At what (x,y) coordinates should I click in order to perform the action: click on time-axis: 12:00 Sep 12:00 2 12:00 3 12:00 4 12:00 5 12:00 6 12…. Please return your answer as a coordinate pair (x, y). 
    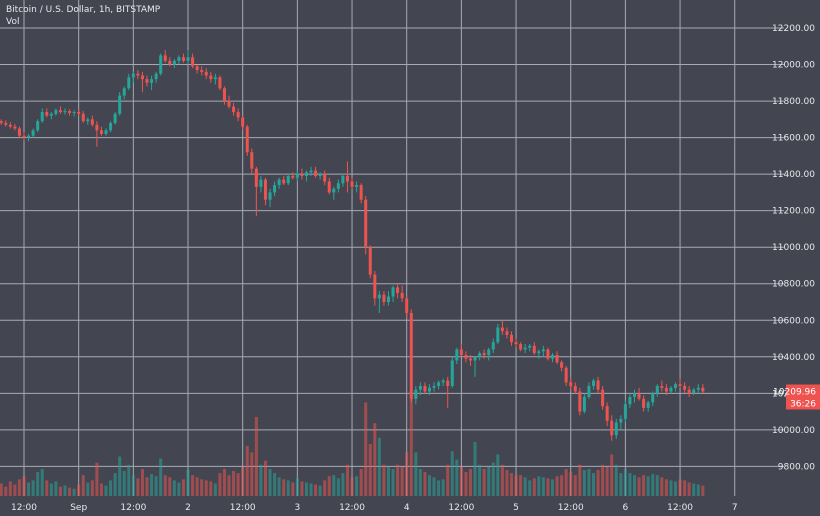
    Looking at the image, I should click on (374, 508).